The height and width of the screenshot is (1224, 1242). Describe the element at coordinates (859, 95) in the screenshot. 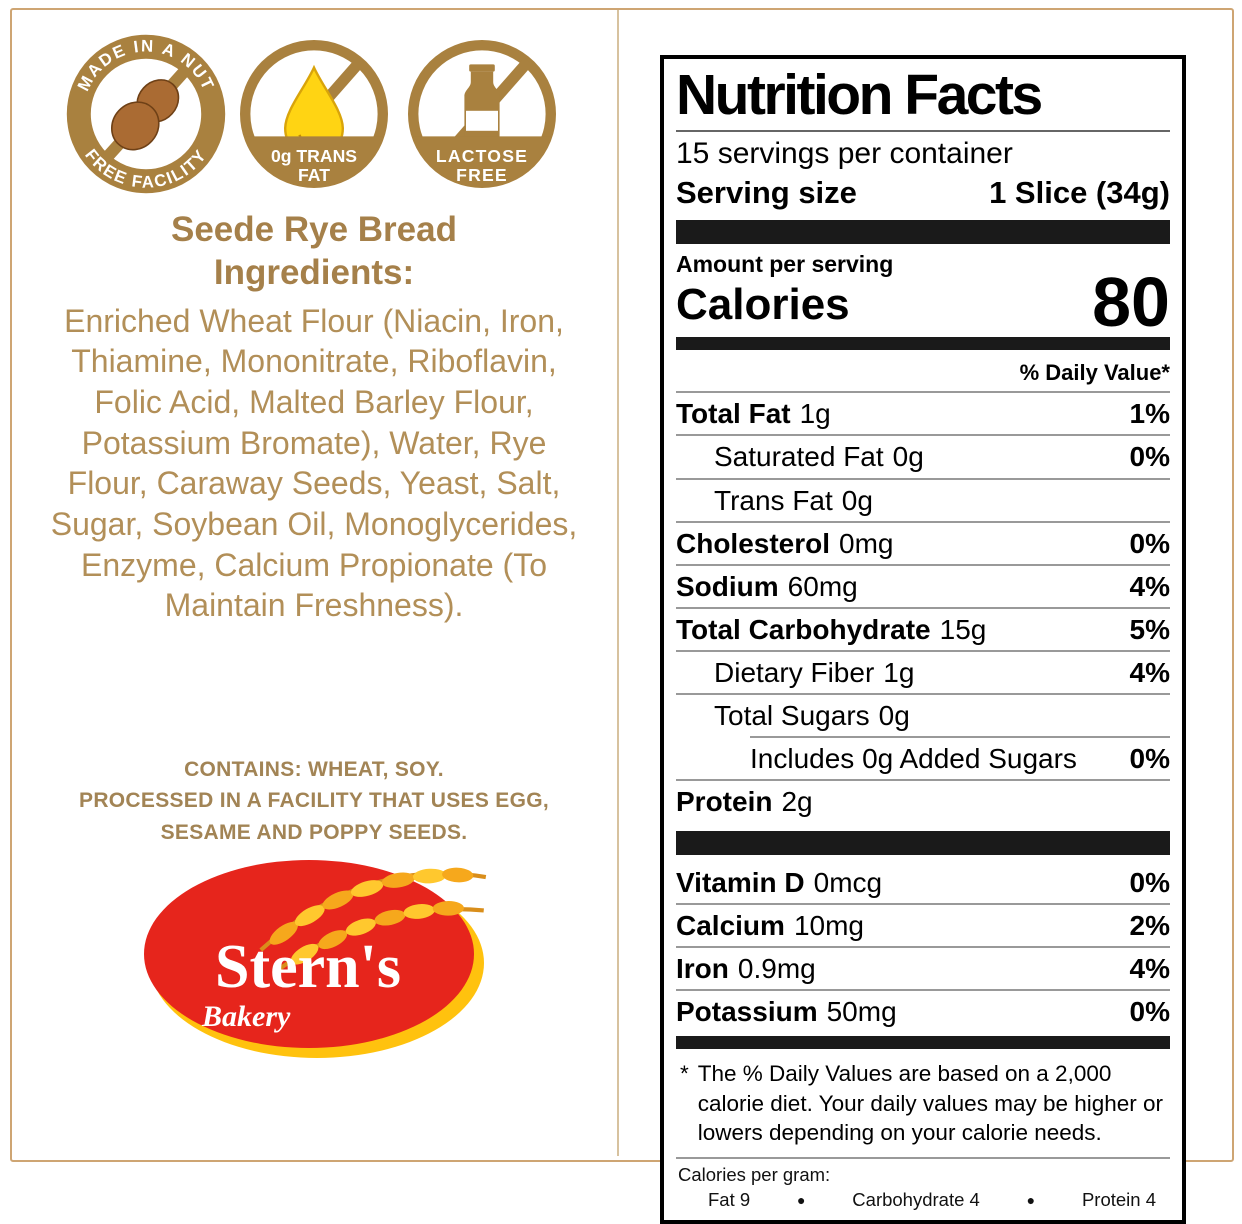

I see `nutrition-facts-title: Nutrition Facts` at that location.